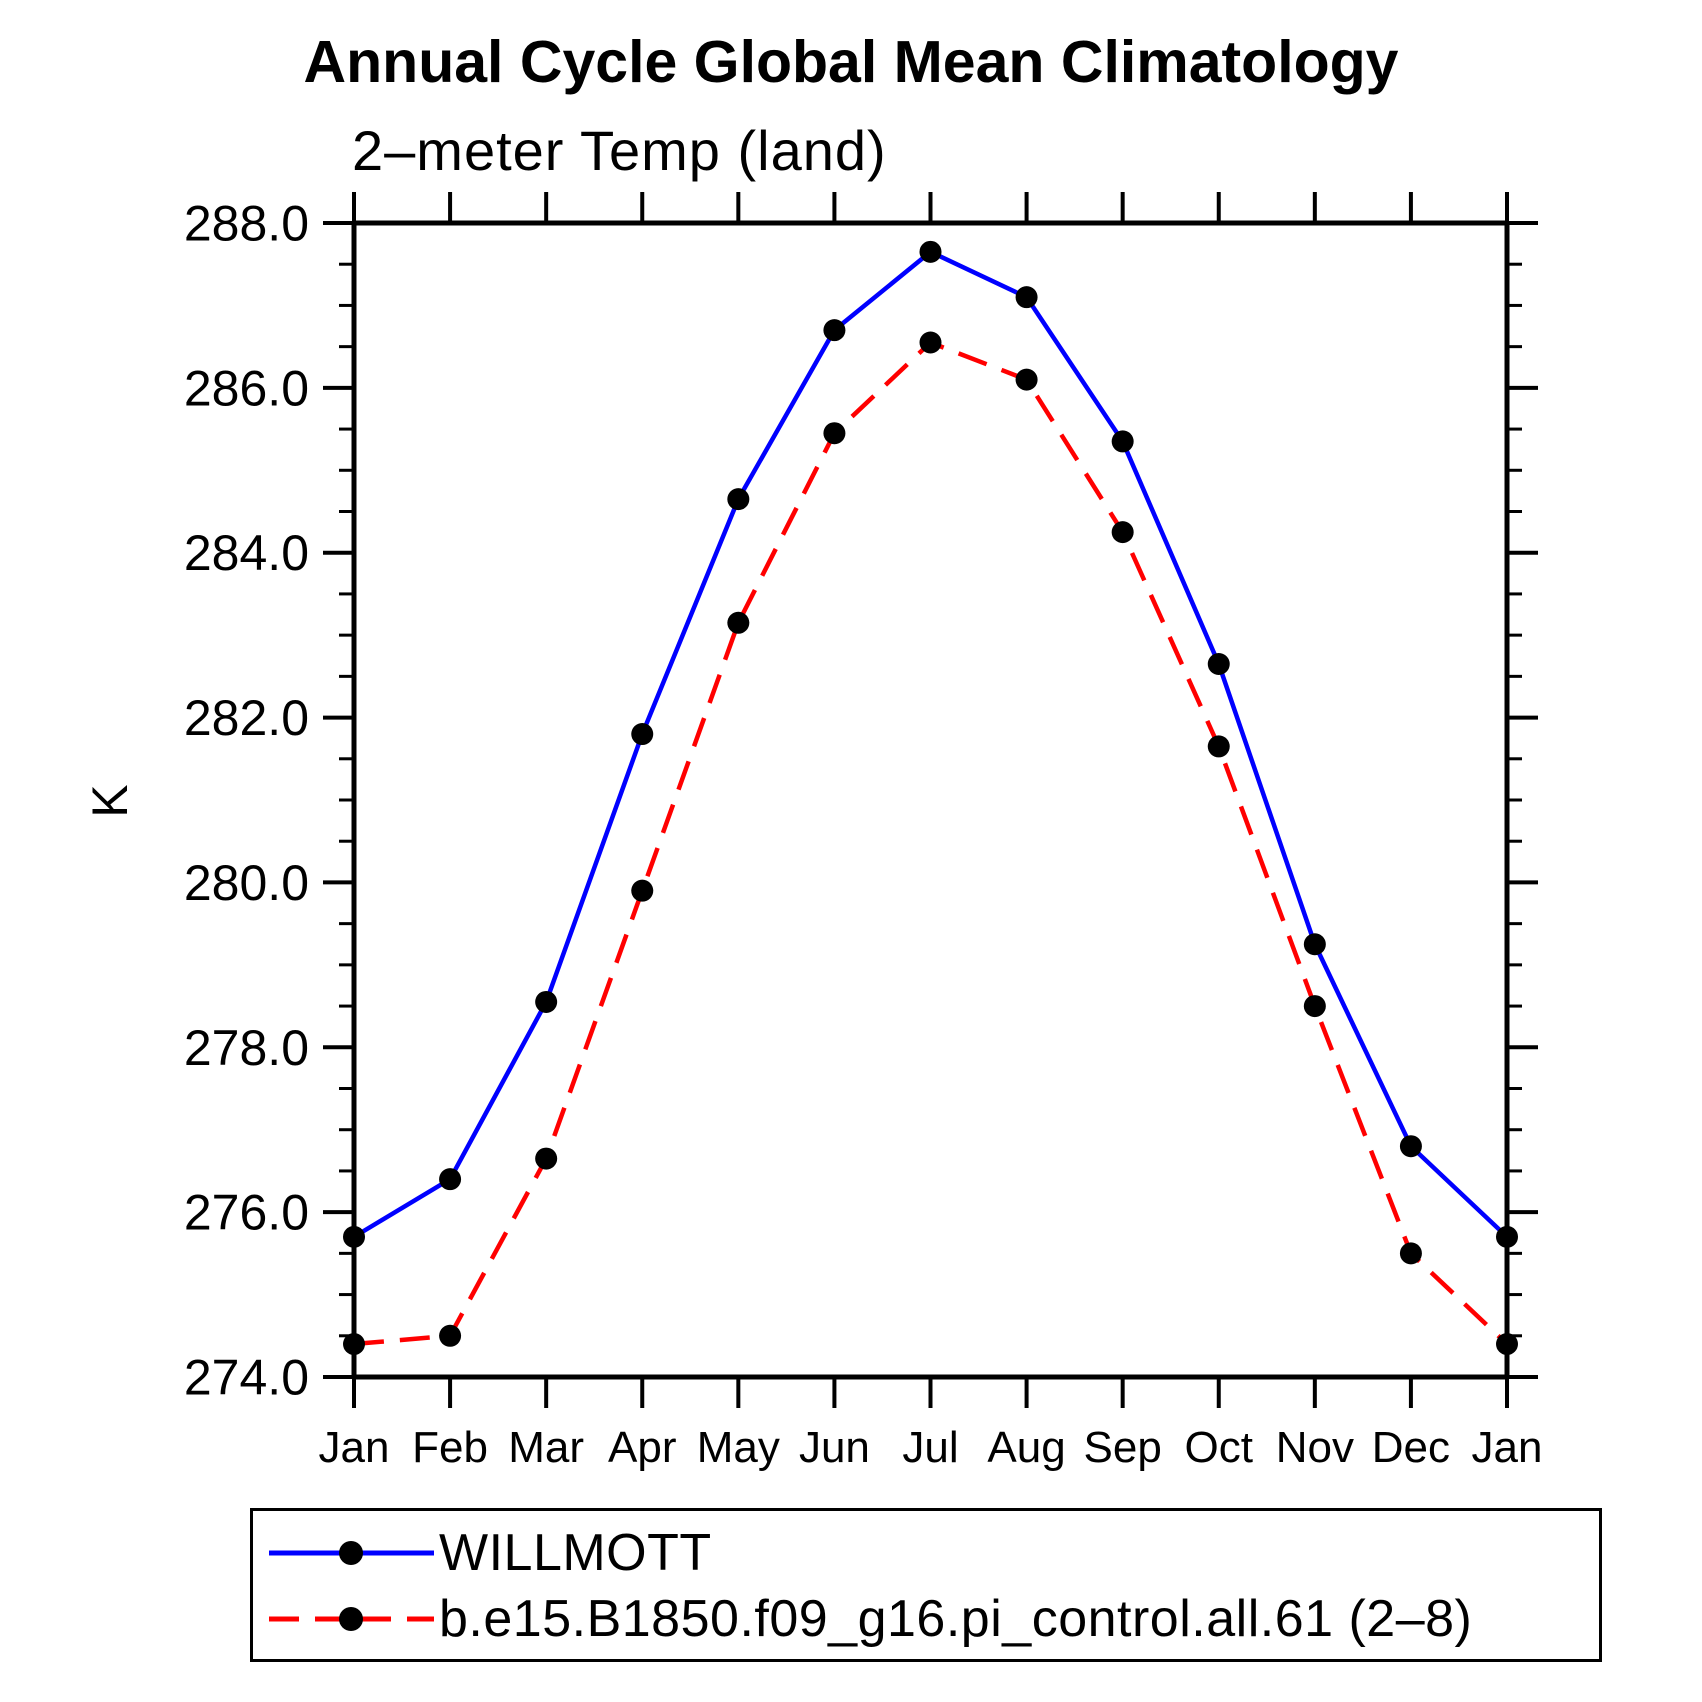 This screenshot has height=1702, width=1702. What do you see at coordinates (851, 62) in the screenshot?
I see `chart-title: Annual Cycle Global Mean Climatology` at bounding box center [851, 62].